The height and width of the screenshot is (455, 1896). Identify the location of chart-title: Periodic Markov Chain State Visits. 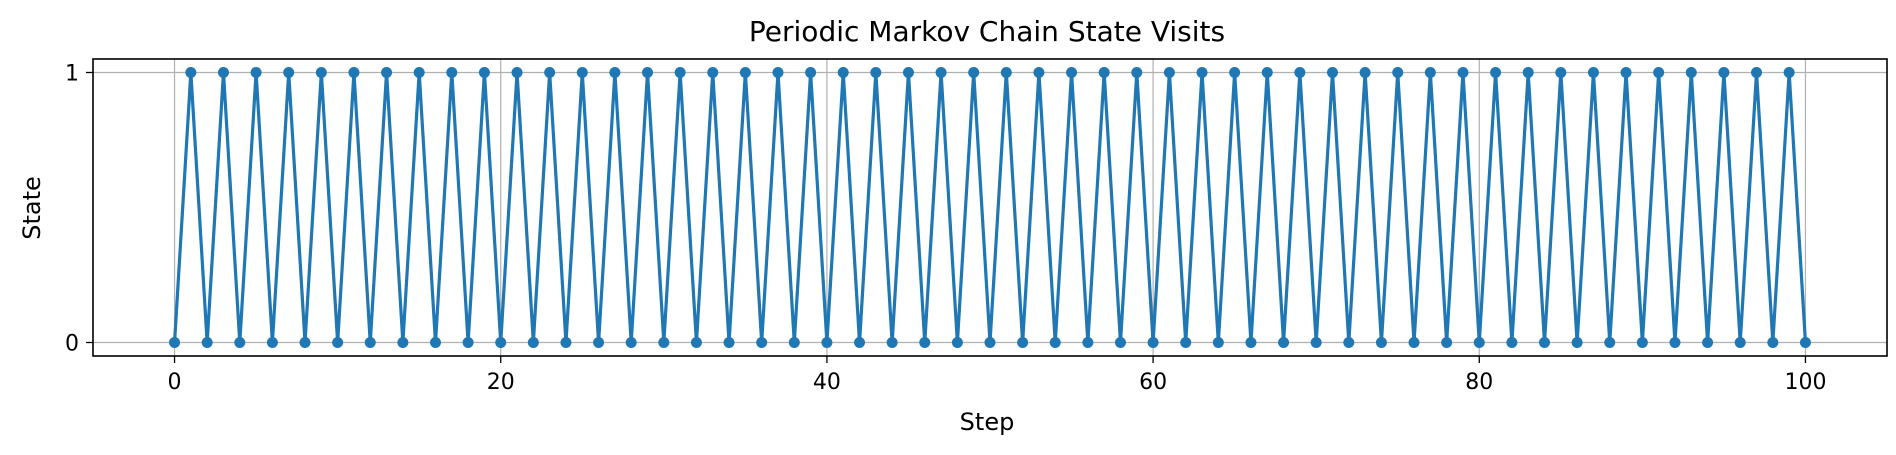
(987, 31).